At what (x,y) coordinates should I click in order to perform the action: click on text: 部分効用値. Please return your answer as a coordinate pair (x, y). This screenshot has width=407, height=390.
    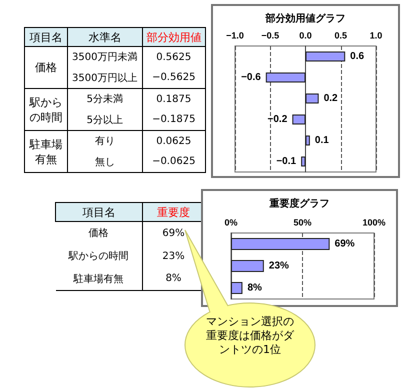
    Looking at the image, I should click on (174, 37).